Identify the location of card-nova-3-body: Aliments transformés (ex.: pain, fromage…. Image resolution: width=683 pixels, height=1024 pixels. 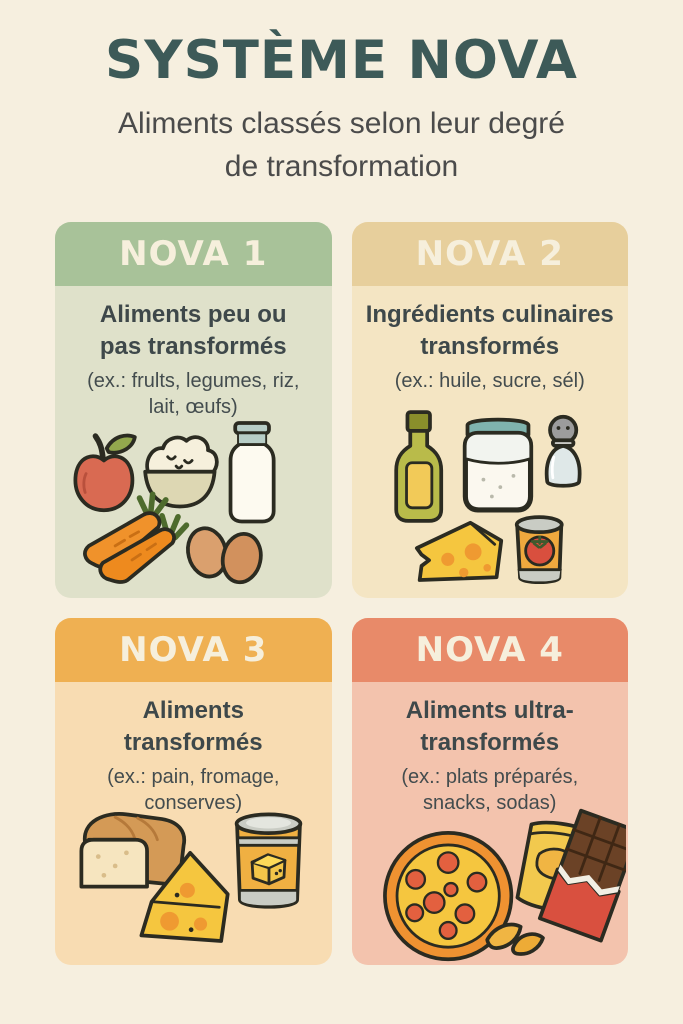
(193, 823).